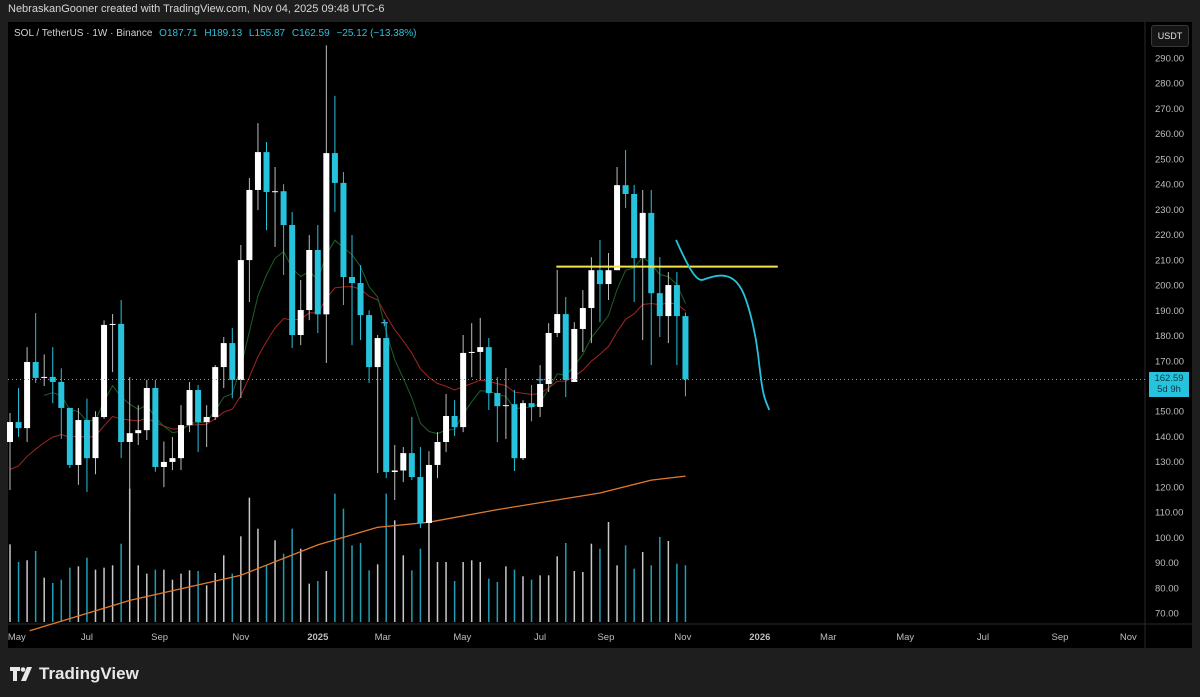 Image resolution: width=1200 pixels, height=697 pixels. I want to click on currency-button: USDT, so click(1170, 36).